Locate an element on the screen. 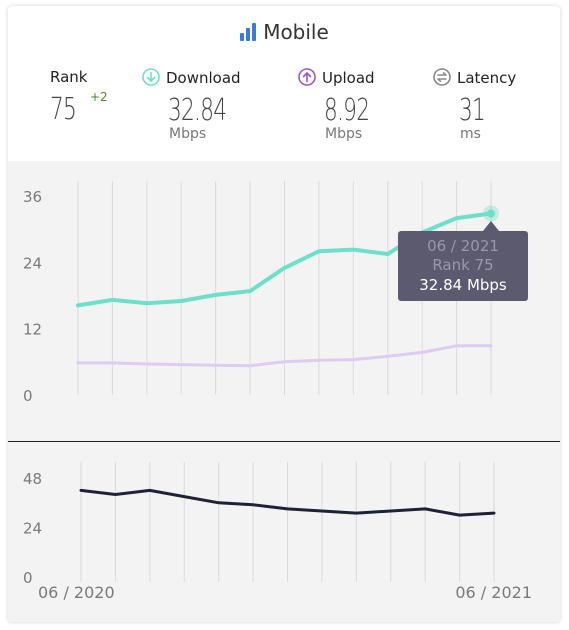  rank-change: +2 is located at coordinates (99, 97).